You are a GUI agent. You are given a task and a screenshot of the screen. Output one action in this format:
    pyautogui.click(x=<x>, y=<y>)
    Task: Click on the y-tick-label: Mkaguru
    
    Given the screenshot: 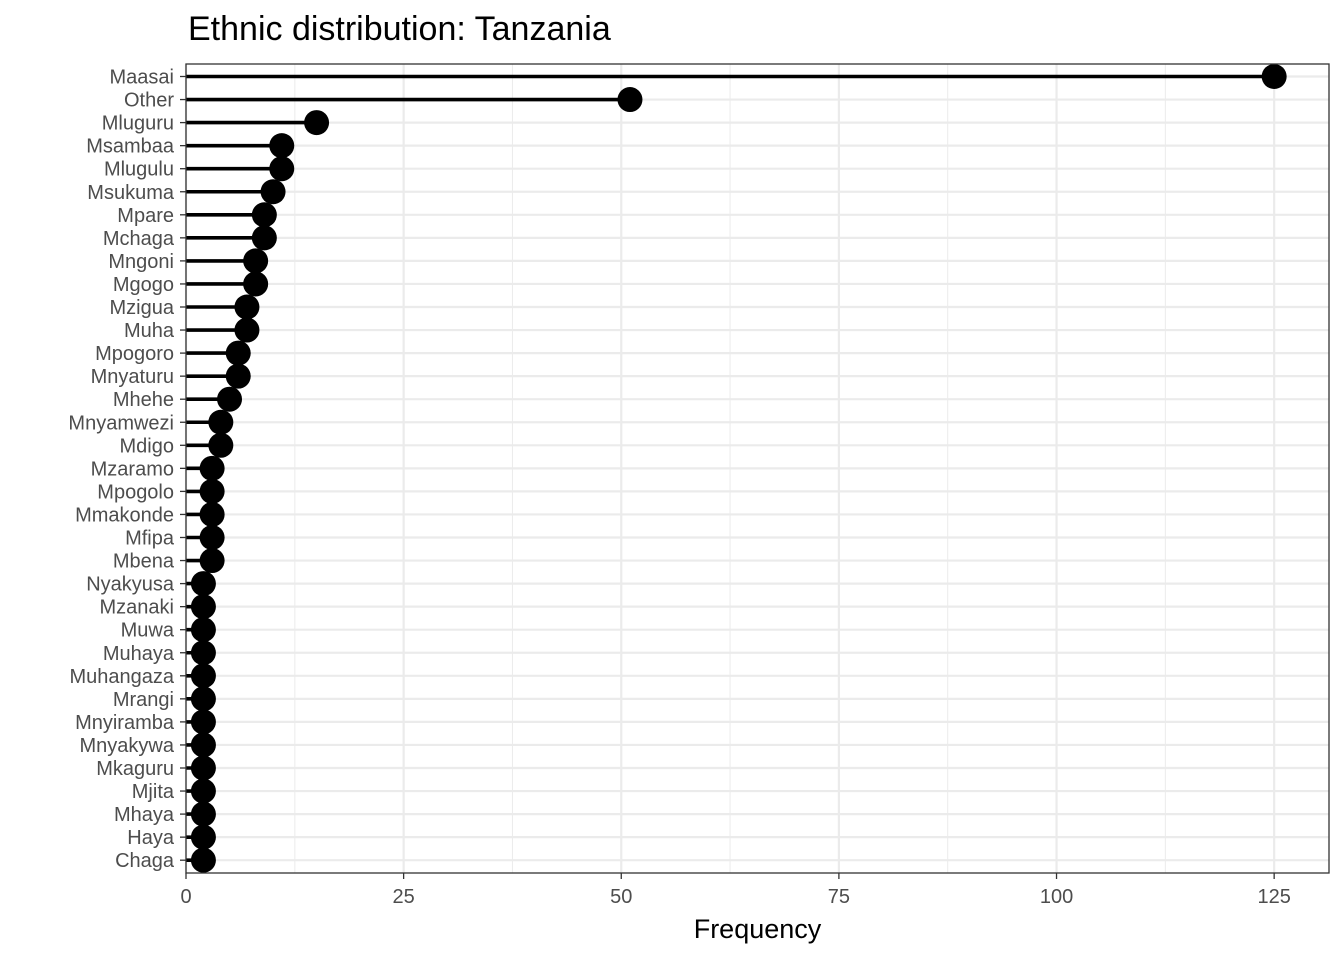 What is the action you would take?
    pyautogui.click(x=135, y=769)
    